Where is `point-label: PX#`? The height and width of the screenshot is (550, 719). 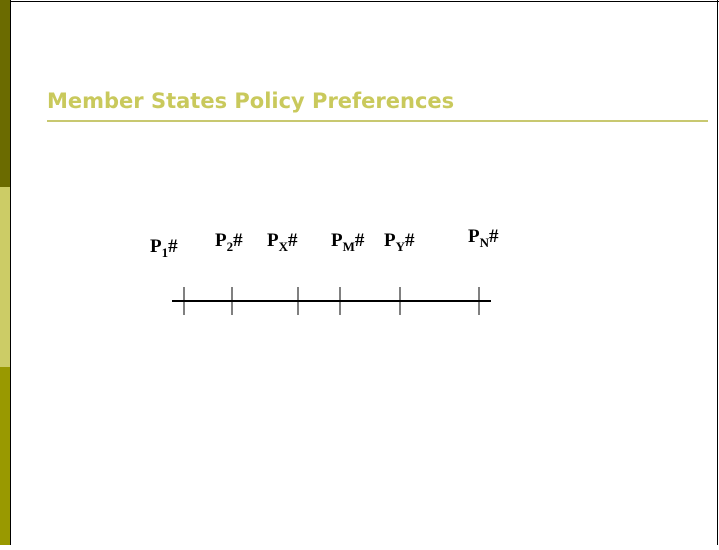 point-label: PX# is located at coordinates (282, 242).